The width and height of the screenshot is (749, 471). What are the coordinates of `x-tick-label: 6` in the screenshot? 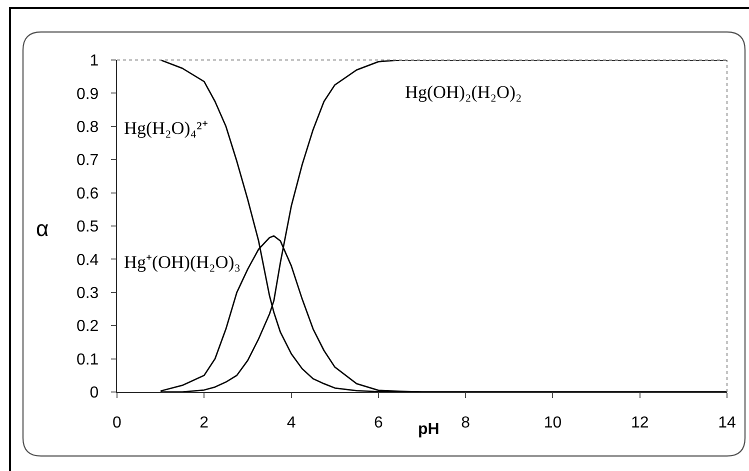 It's located at (378, 423).